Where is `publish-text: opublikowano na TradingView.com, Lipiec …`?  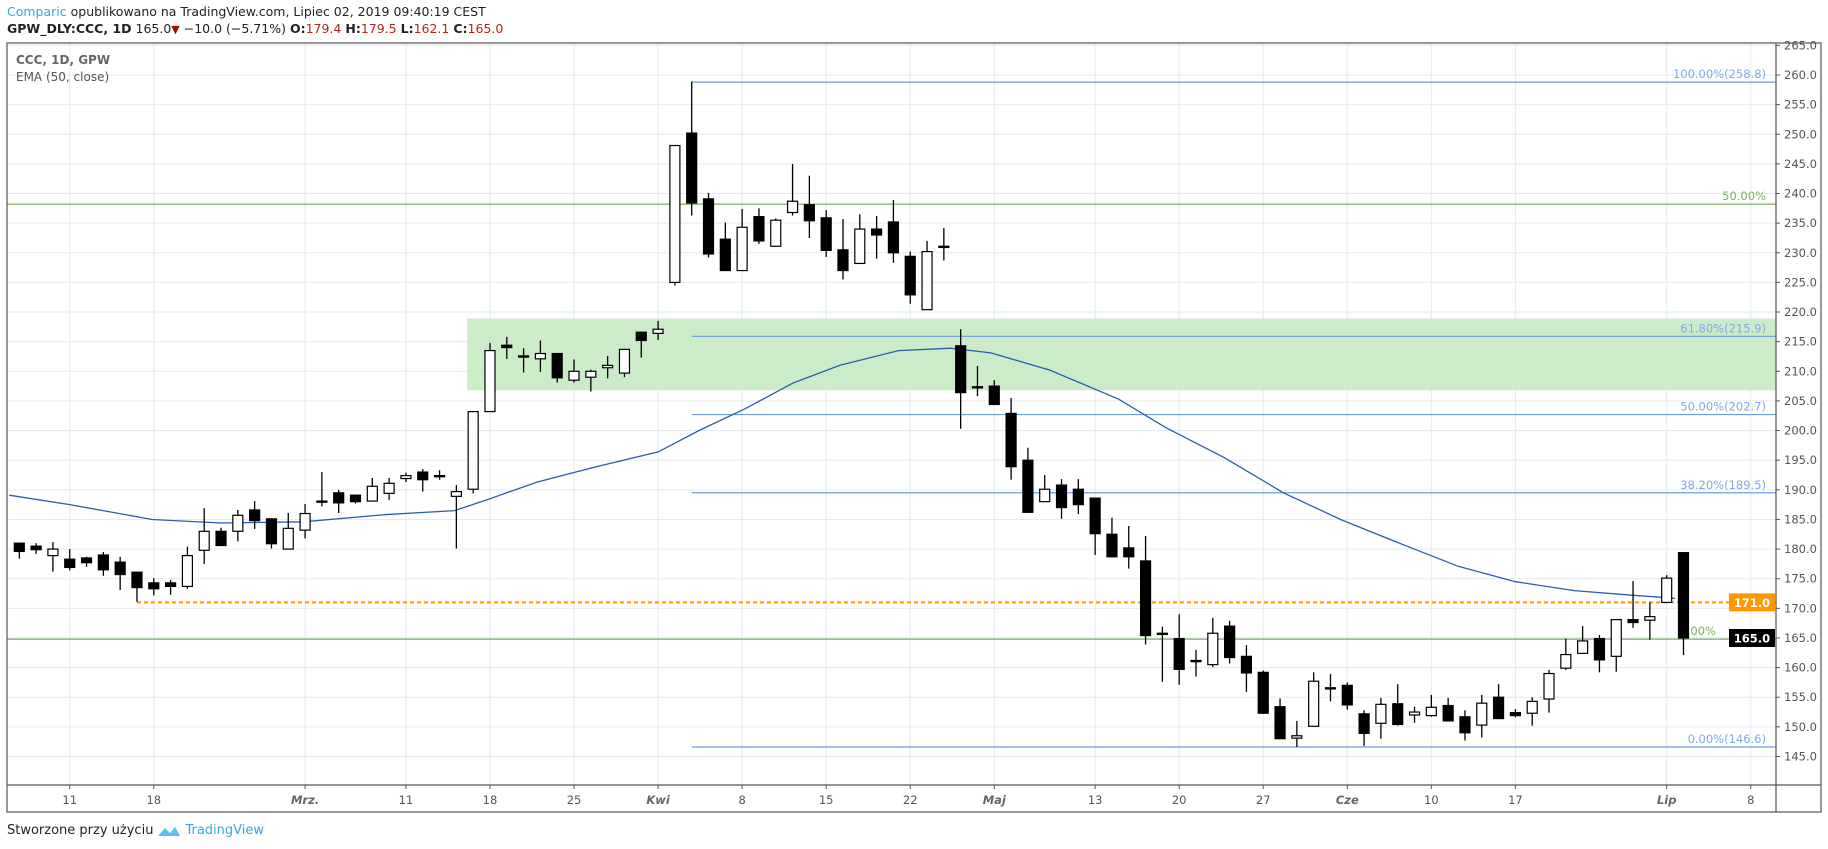
publish-text: opublikowano na TradingView.com, Lipiec … is located at coordinates (278, 11).